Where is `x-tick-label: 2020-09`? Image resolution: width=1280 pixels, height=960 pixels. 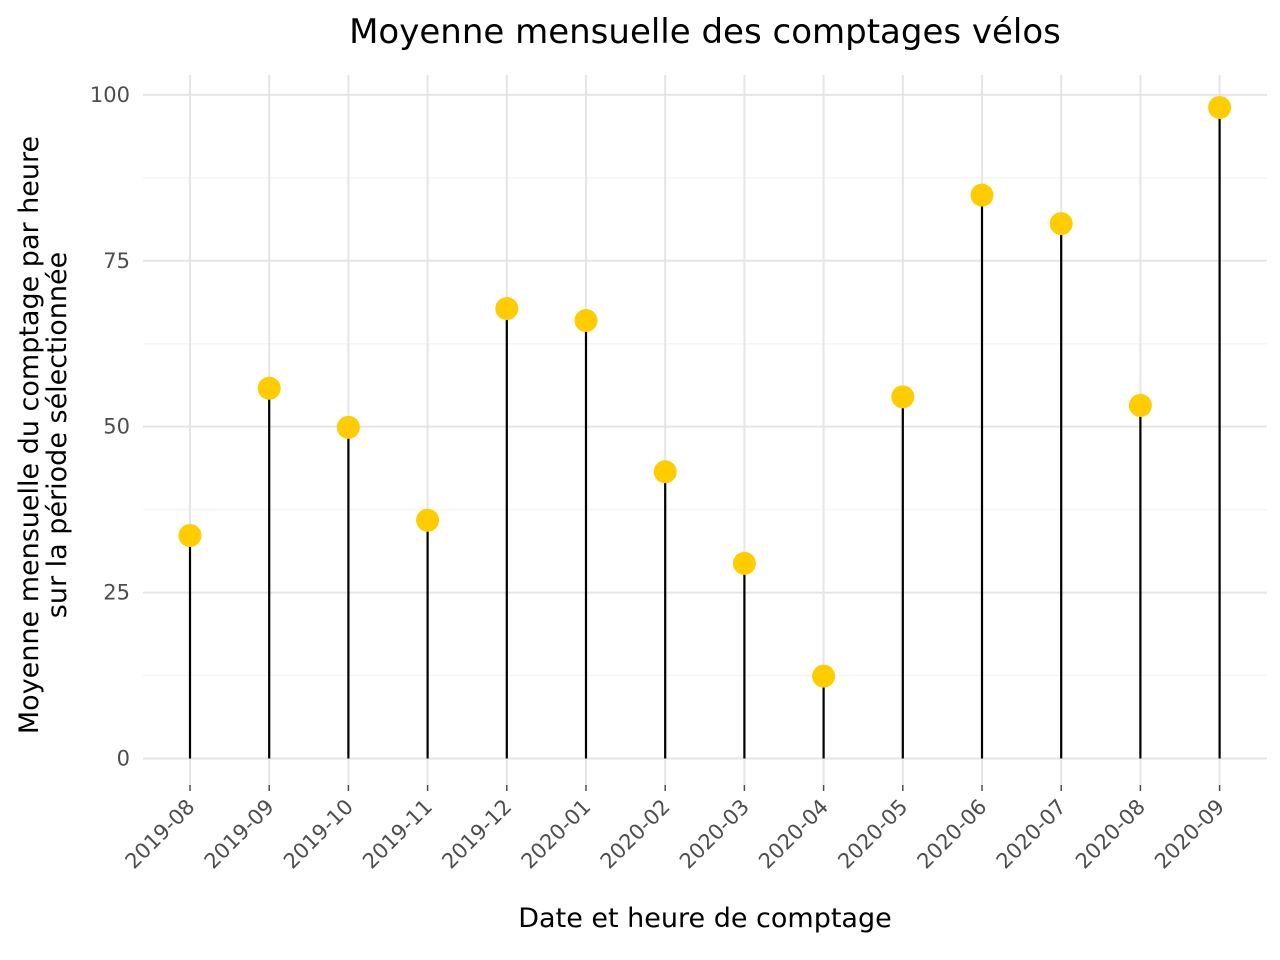 x-tick-label: 2020-09 is located at coordinates (1189, 834).